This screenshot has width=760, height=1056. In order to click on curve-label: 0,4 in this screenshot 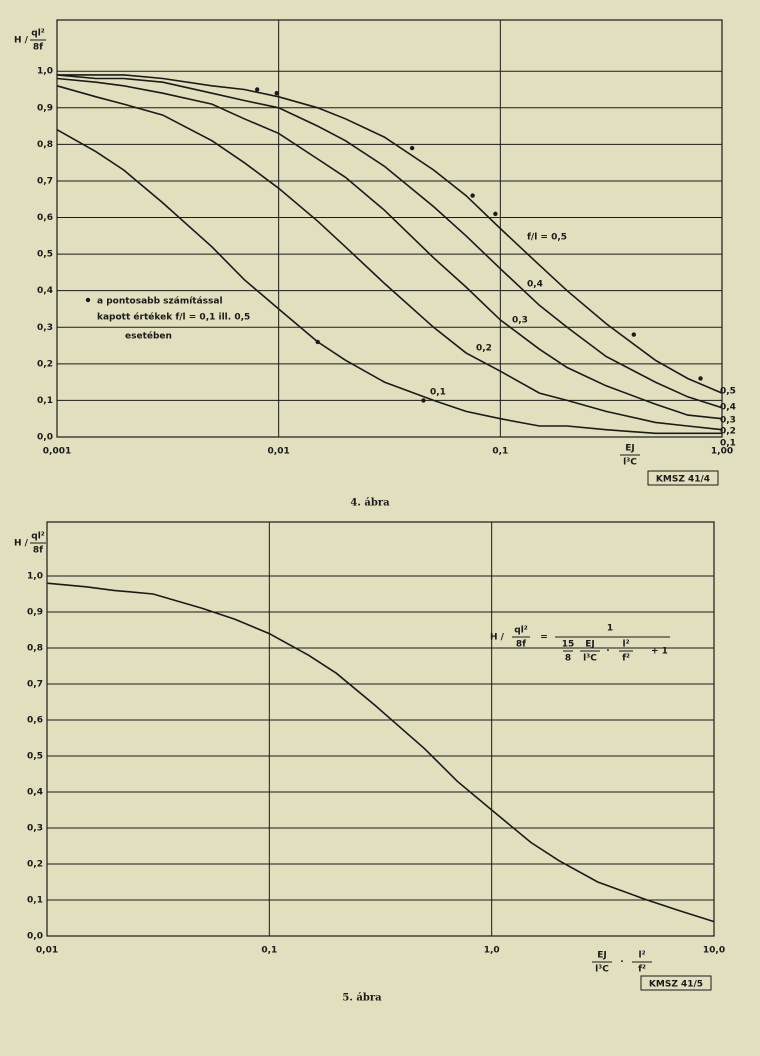, I will do `click(535, 285)`.